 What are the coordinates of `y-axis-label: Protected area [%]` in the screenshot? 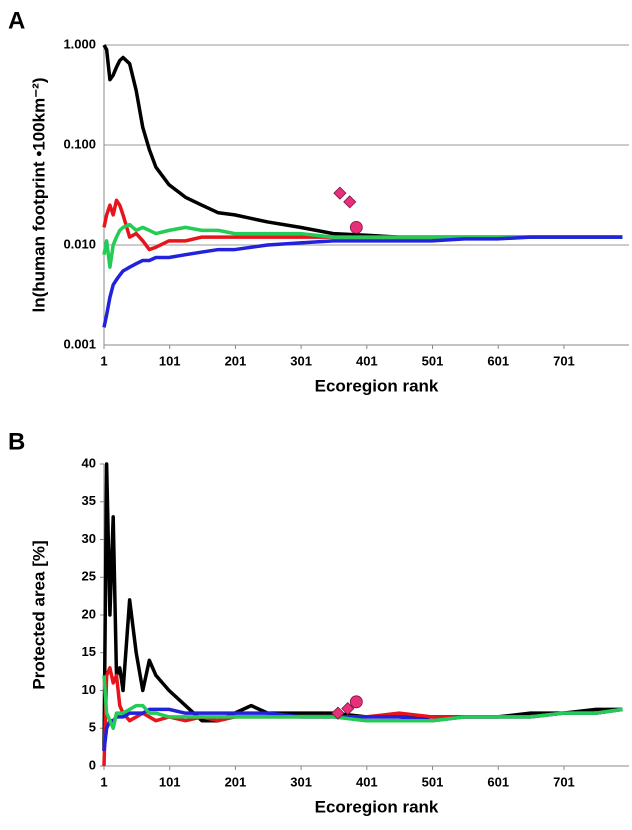 It's located at (38, 614).